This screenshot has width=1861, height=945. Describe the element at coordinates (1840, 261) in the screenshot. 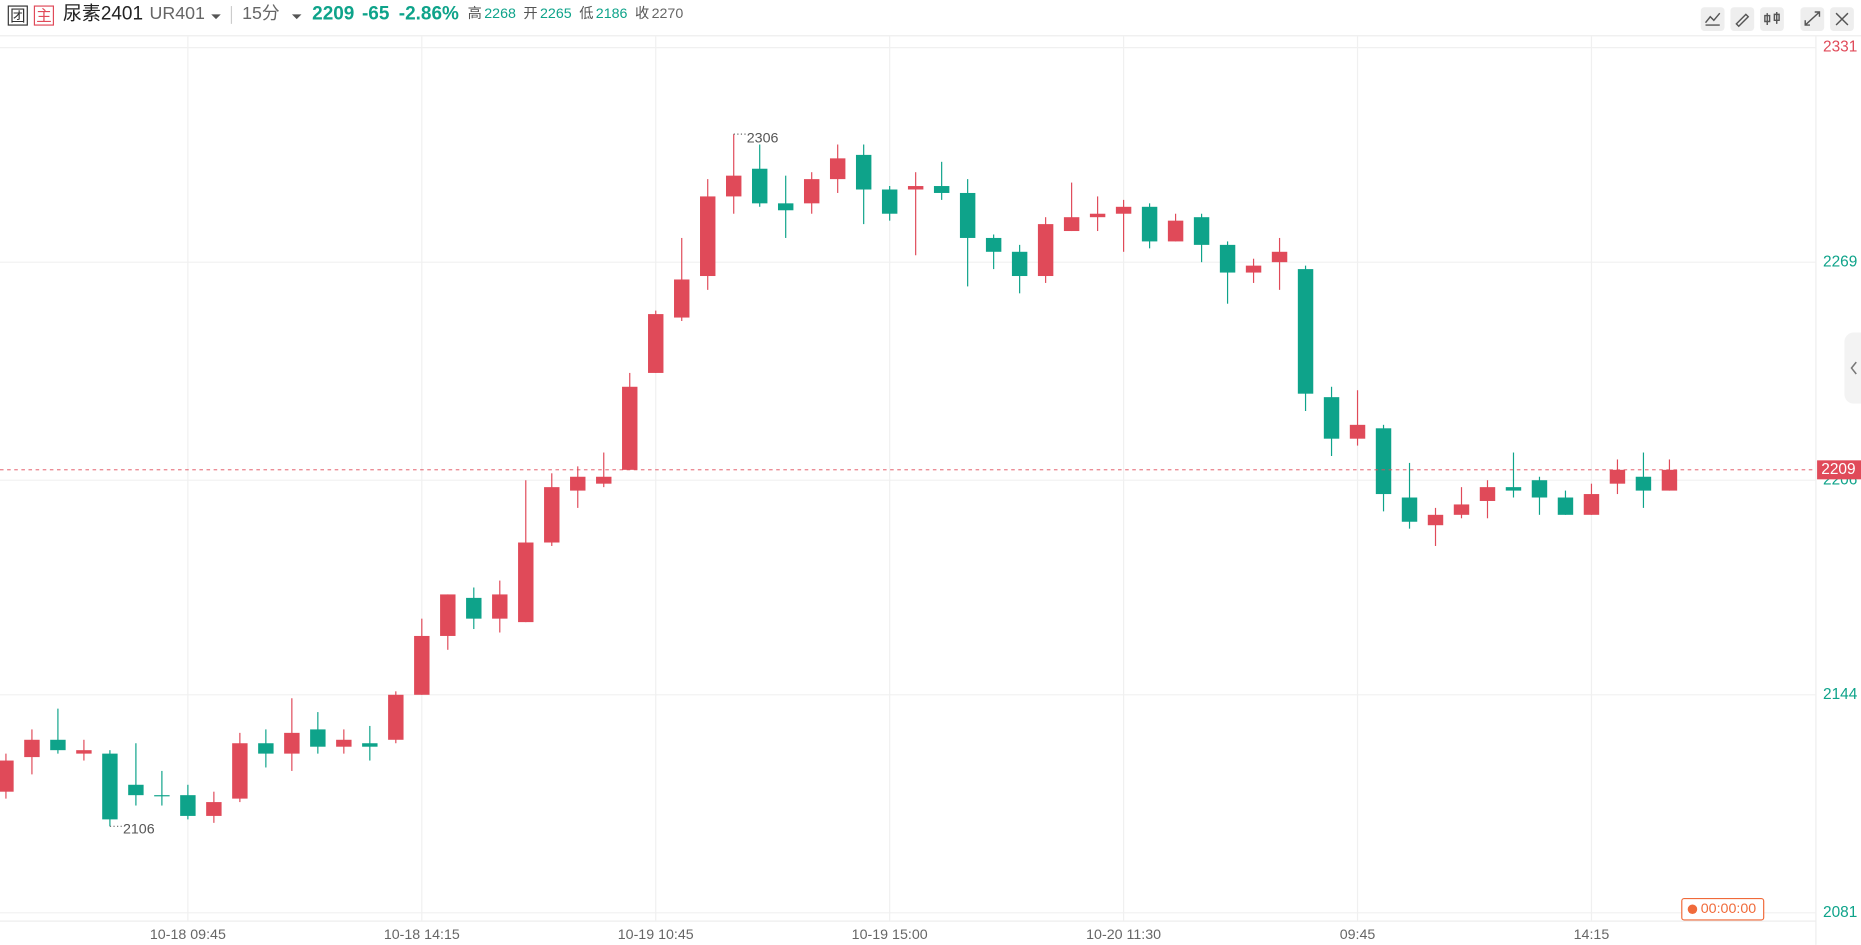

I see `y-tick-label: 2269` at that location.